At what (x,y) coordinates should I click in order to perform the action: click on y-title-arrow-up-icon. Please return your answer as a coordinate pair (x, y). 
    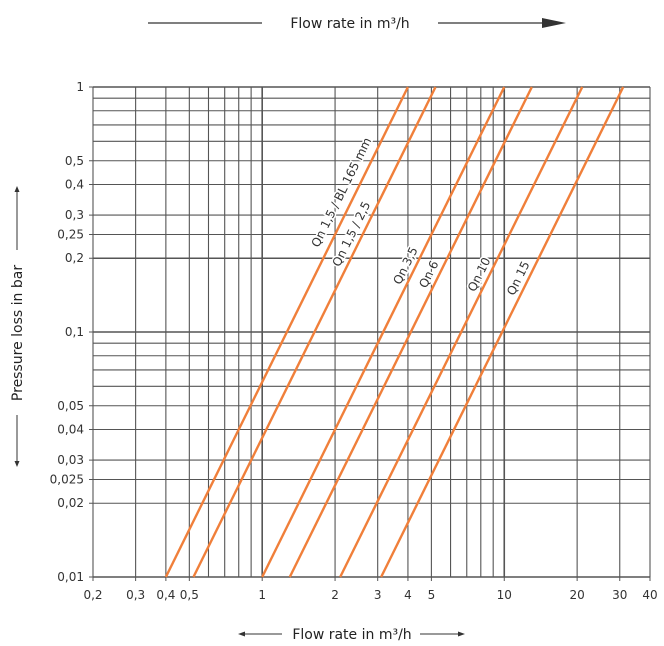
    Looking at the image, I should click on (17, 189).